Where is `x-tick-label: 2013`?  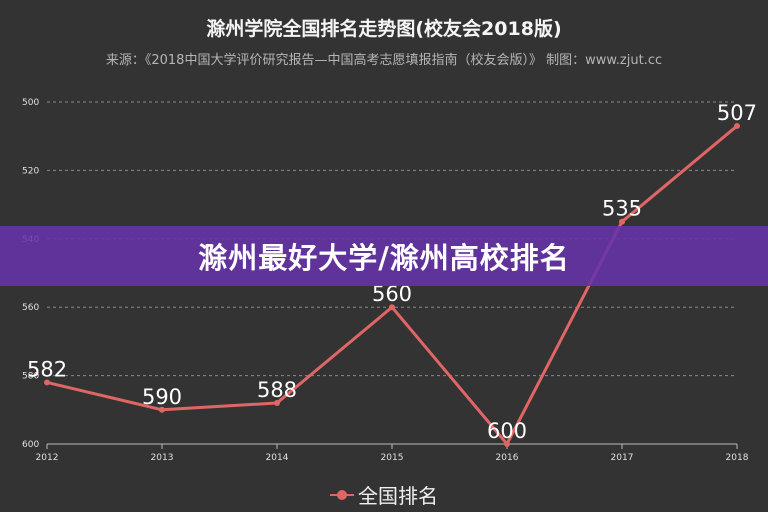
x-tick-label: 2013 is located at coordinates (162, 458).